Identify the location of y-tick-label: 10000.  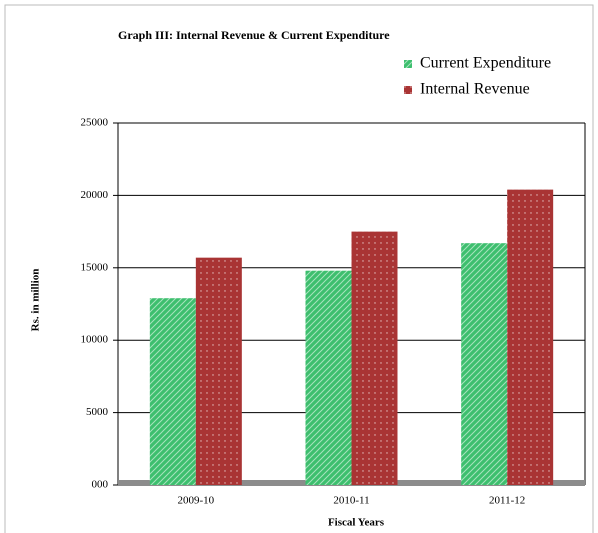
(95, 340).